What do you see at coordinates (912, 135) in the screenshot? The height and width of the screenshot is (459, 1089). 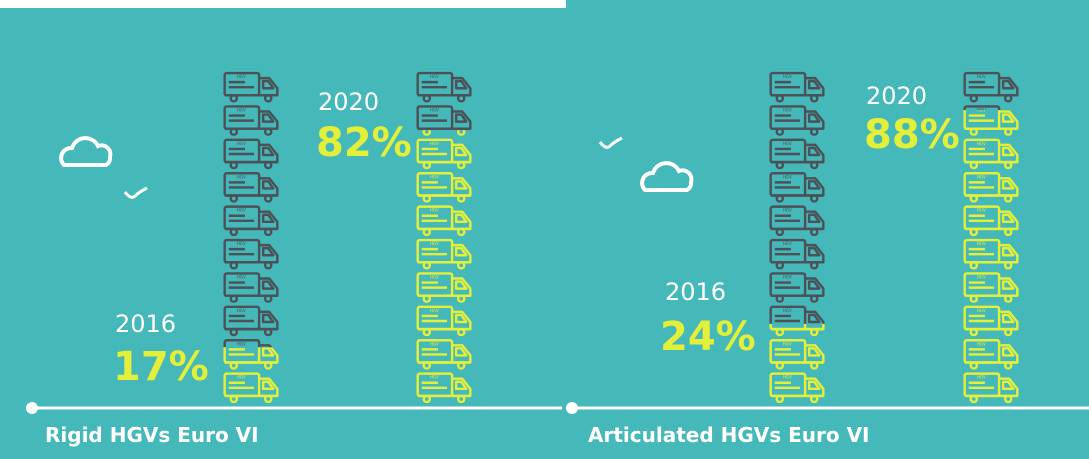 I see `percent-label: 88%` at bounding box center [912, 135].